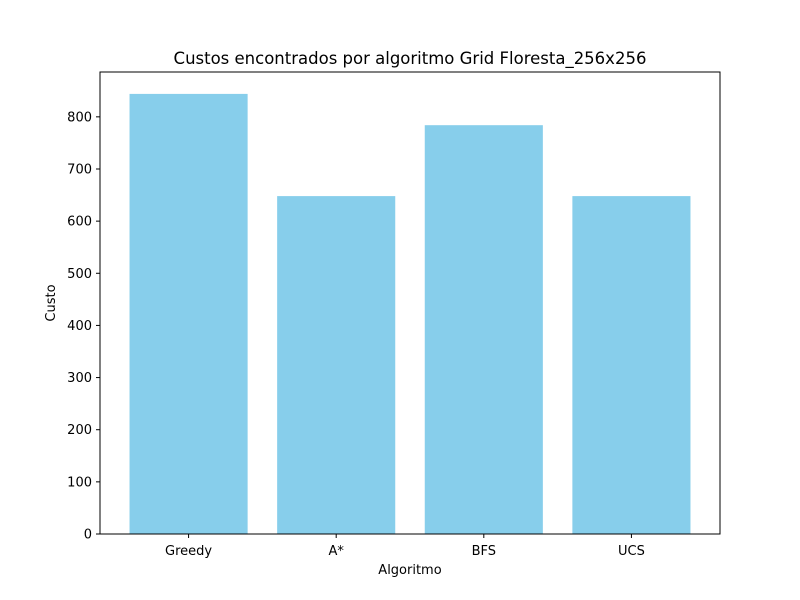 The height and width of the screenshot is (600, 800). What do you see at coordinates (79, 378) in the screenshot?
I see `y-tick-label: 300` at bounding box center [79, 378].